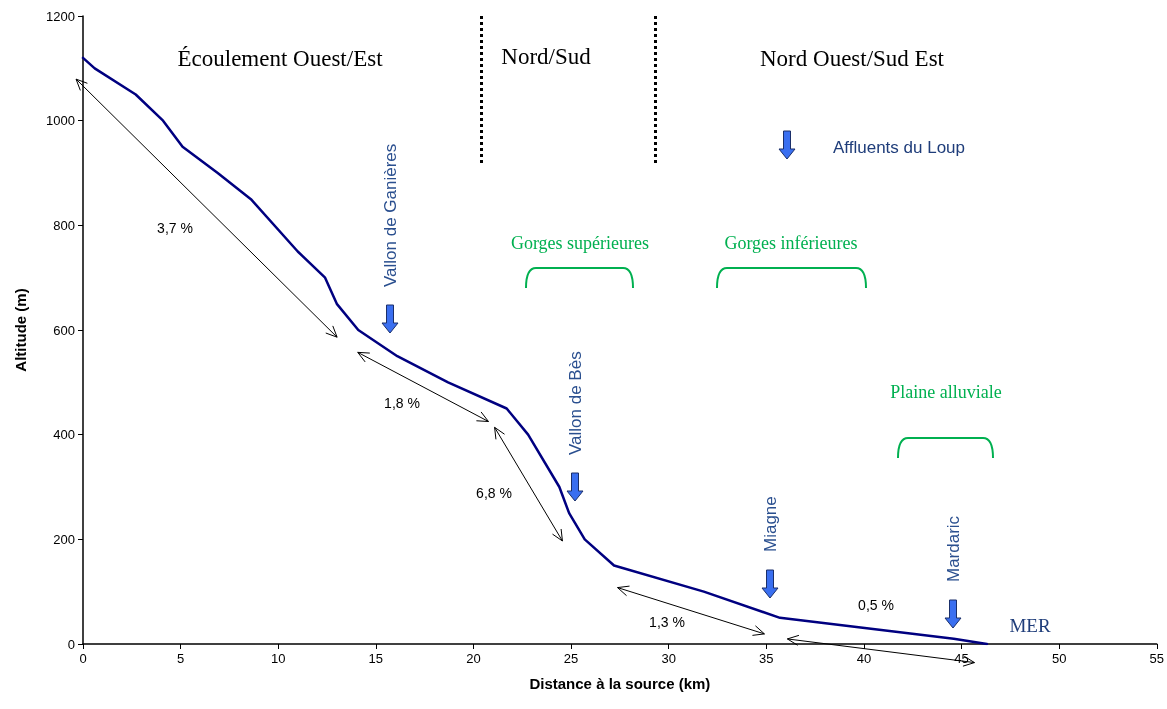  What do you see at coordinates (791, 243) in the screenshot?
I see `annotation: Gorges inférieures` at bounding box center [791, 243].